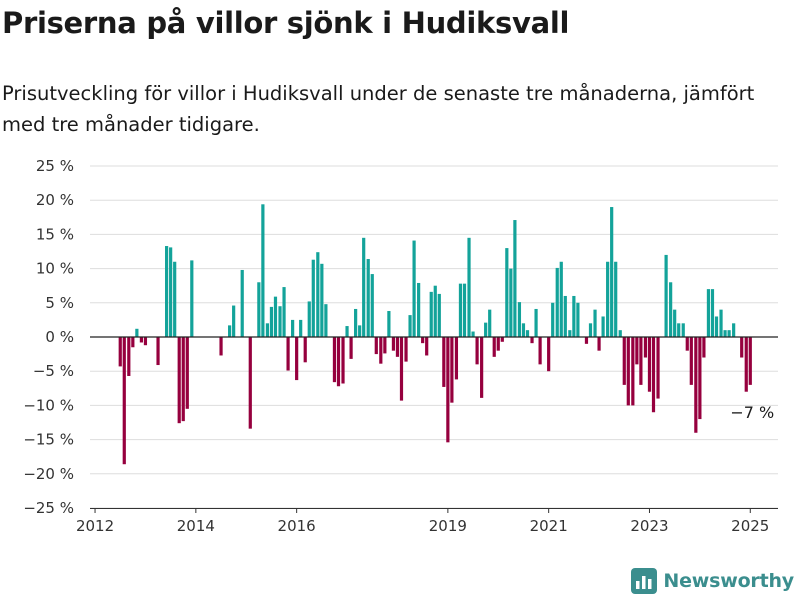 The image size is (800, 600). I want to click on y-tick-label: 5 %, so click(59, 303).